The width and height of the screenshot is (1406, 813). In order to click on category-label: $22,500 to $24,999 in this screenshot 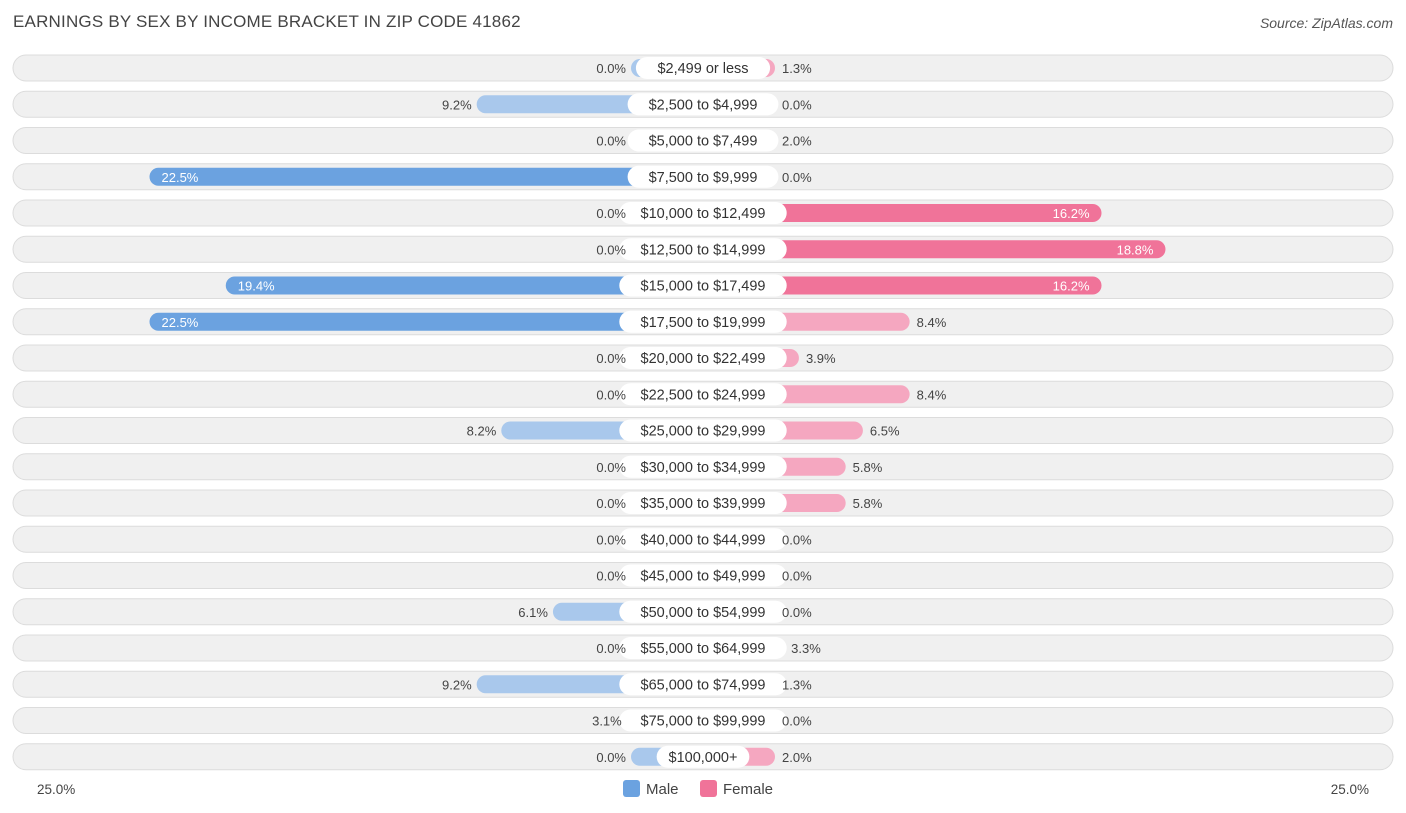, I will do `click(703, 395)`.